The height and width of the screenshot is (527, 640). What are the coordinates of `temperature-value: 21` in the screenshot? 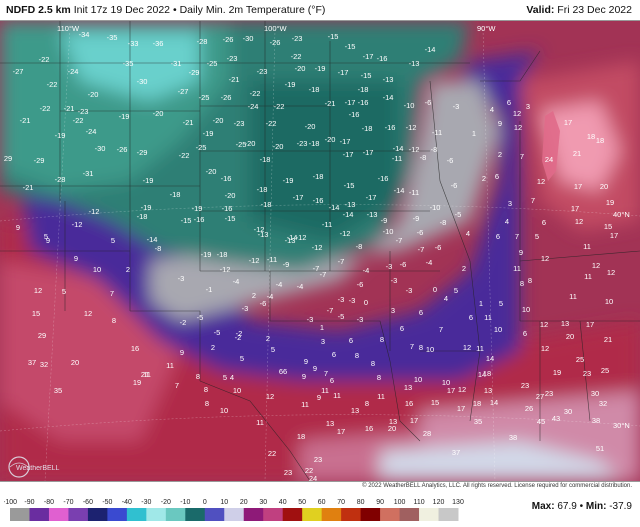 It's located at (608, 339).